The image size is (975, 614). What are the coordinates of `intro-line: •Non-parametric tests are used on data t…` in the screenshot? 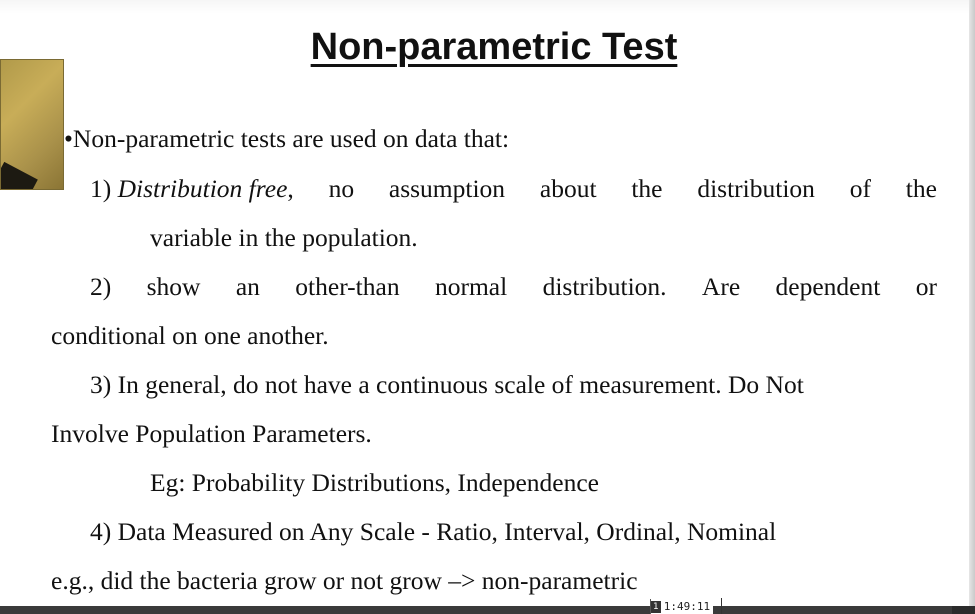 It's located at (287, 138).